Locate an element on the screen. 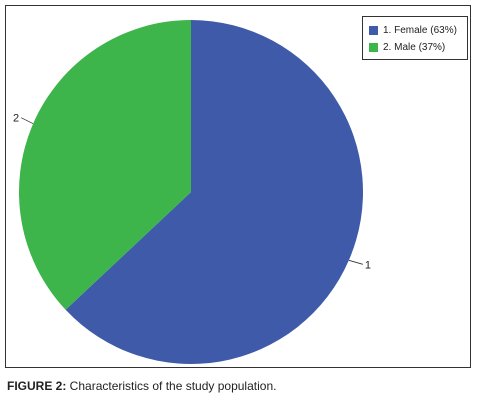 This screenshot has width=483, height=405. legend-label-male: 2. Male (37%) is located at coordinates (414, 47).